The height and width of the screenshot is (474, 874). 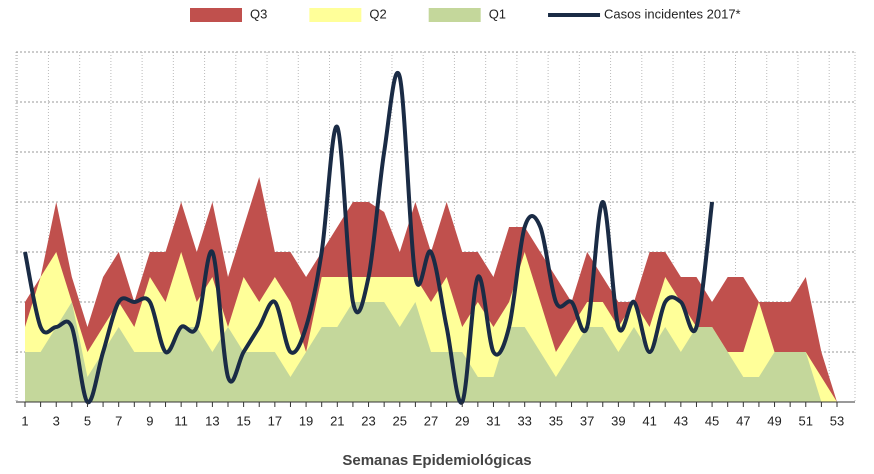 What do you see at coordinates (462, 420) in the screenshot?
I see `x-tick-label: 29` at bounding box center [462, 420].